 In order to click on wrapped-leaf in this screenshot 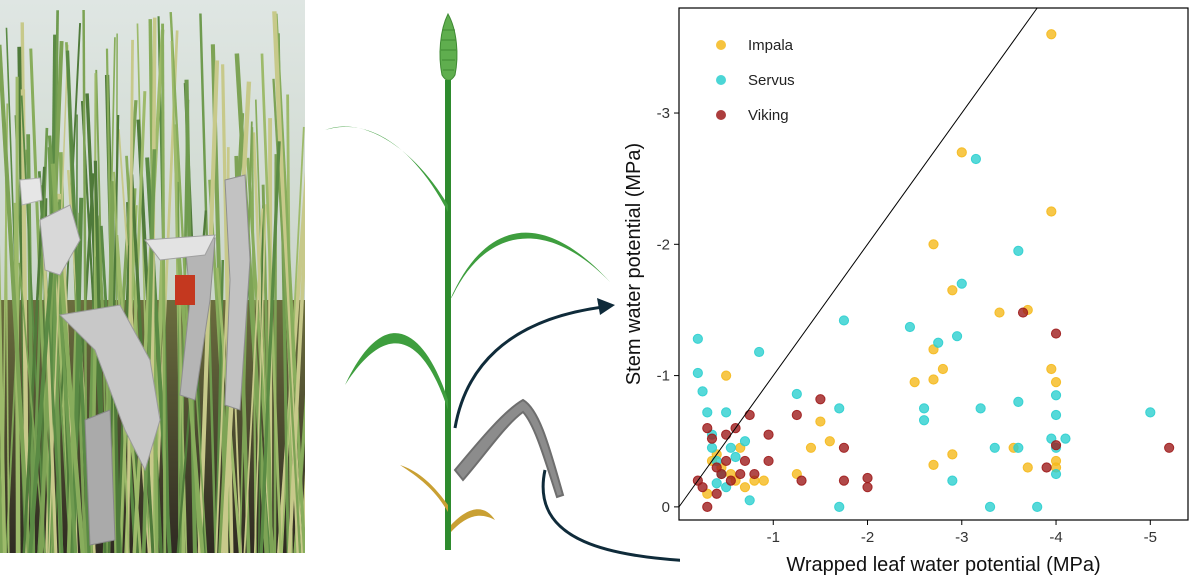, I will do `click(509, 448)`.